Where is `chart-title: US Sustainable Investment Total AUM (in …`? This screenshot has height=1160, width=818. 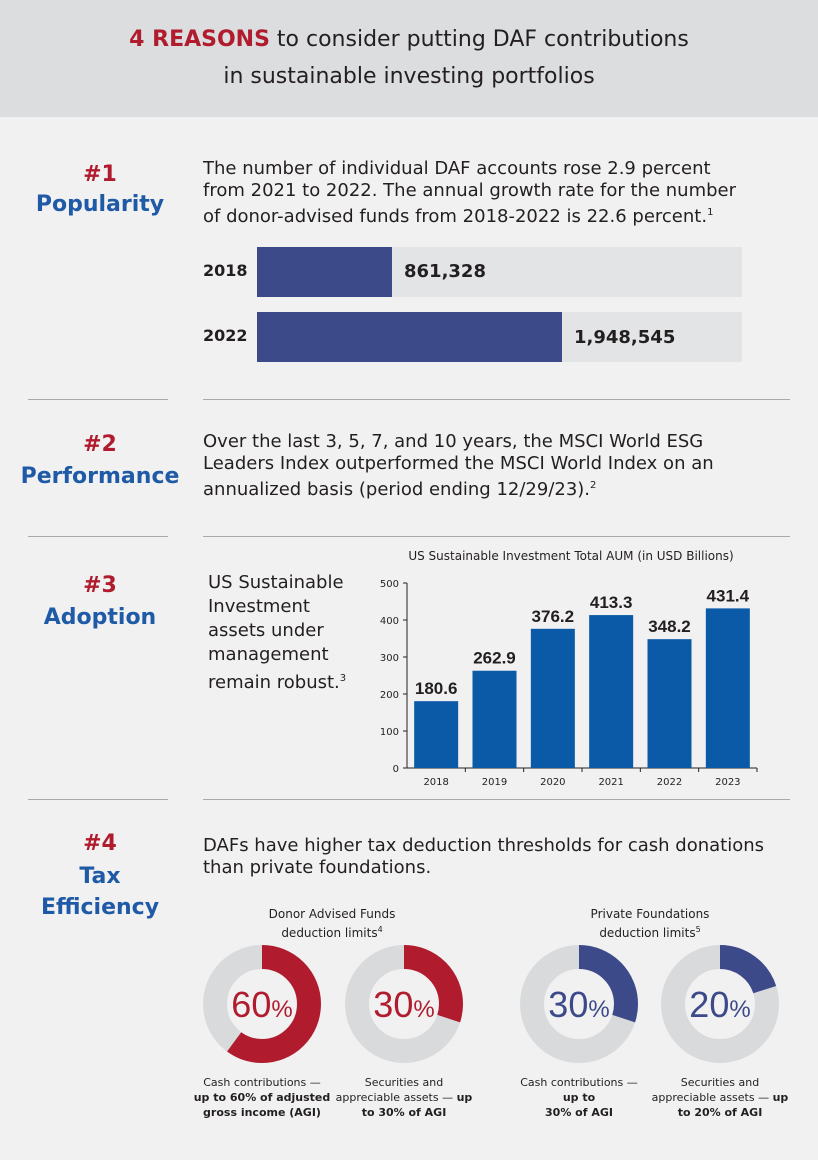
chart-title: US Sustainable Investment Total AUM (in … is located at coordinates (571, 556).